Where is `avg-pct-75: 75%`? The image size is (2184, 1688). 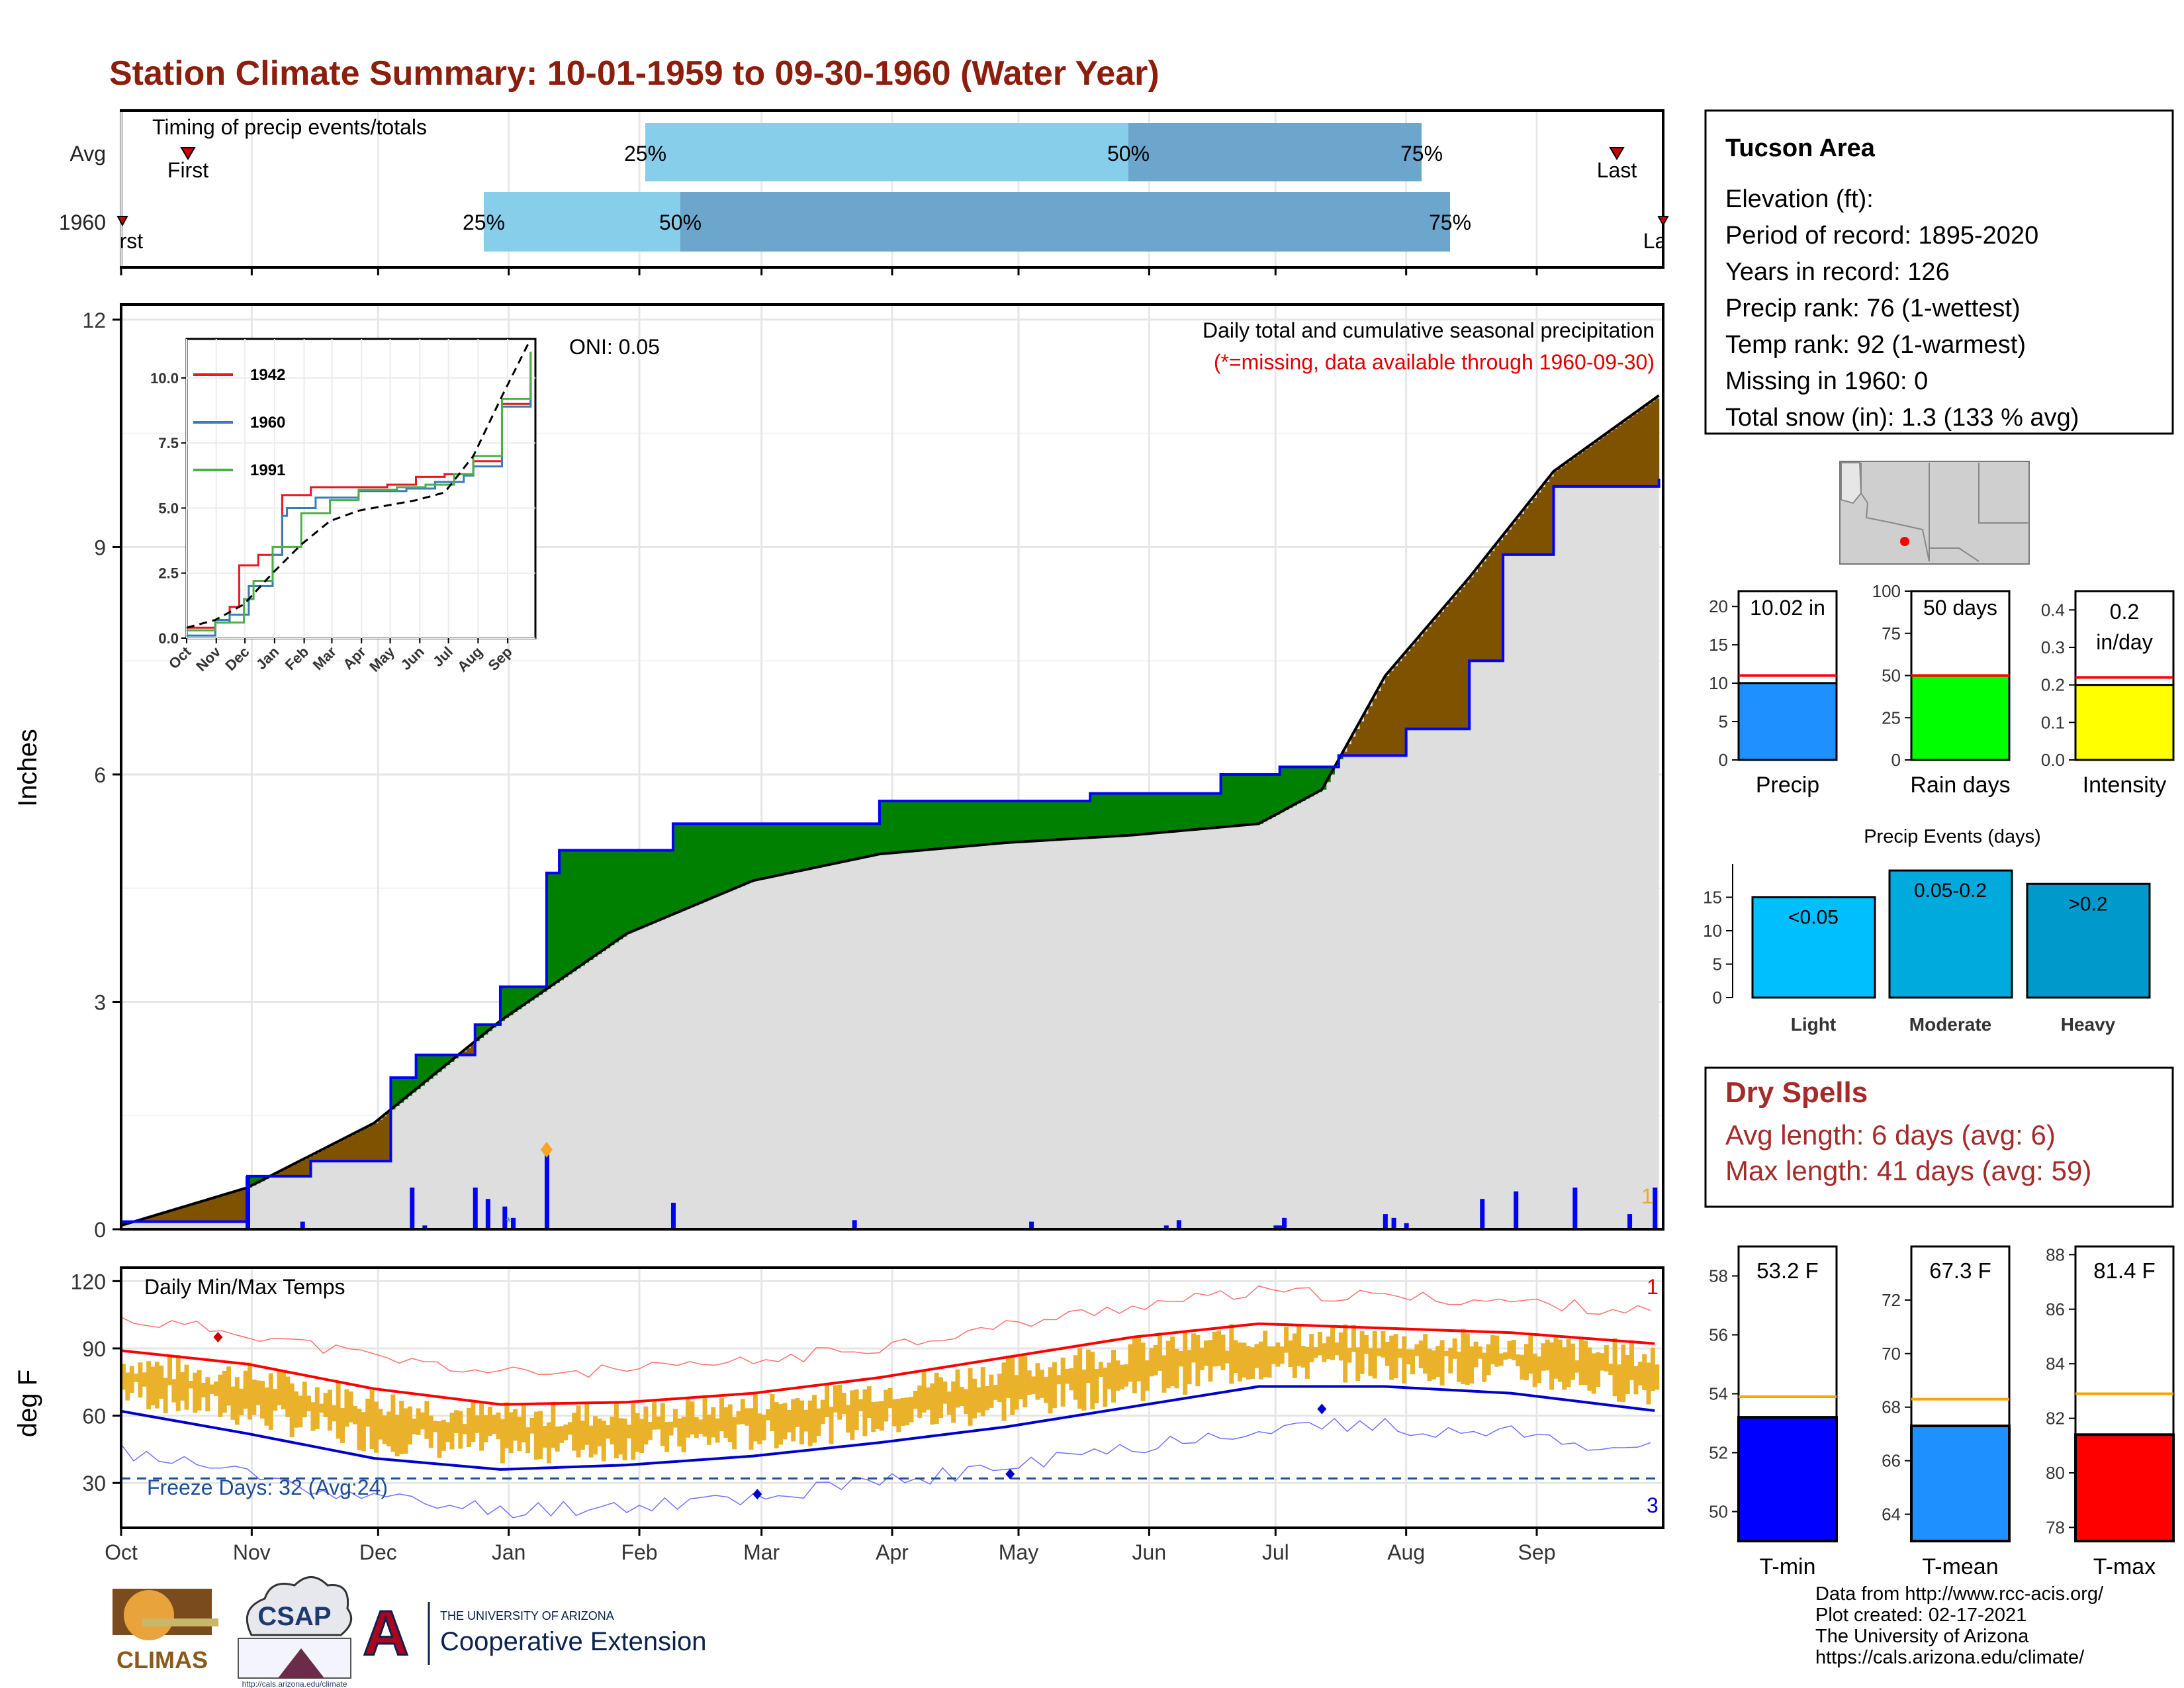 avg-pct-75: 75% is located at coordinates (1422, 153).